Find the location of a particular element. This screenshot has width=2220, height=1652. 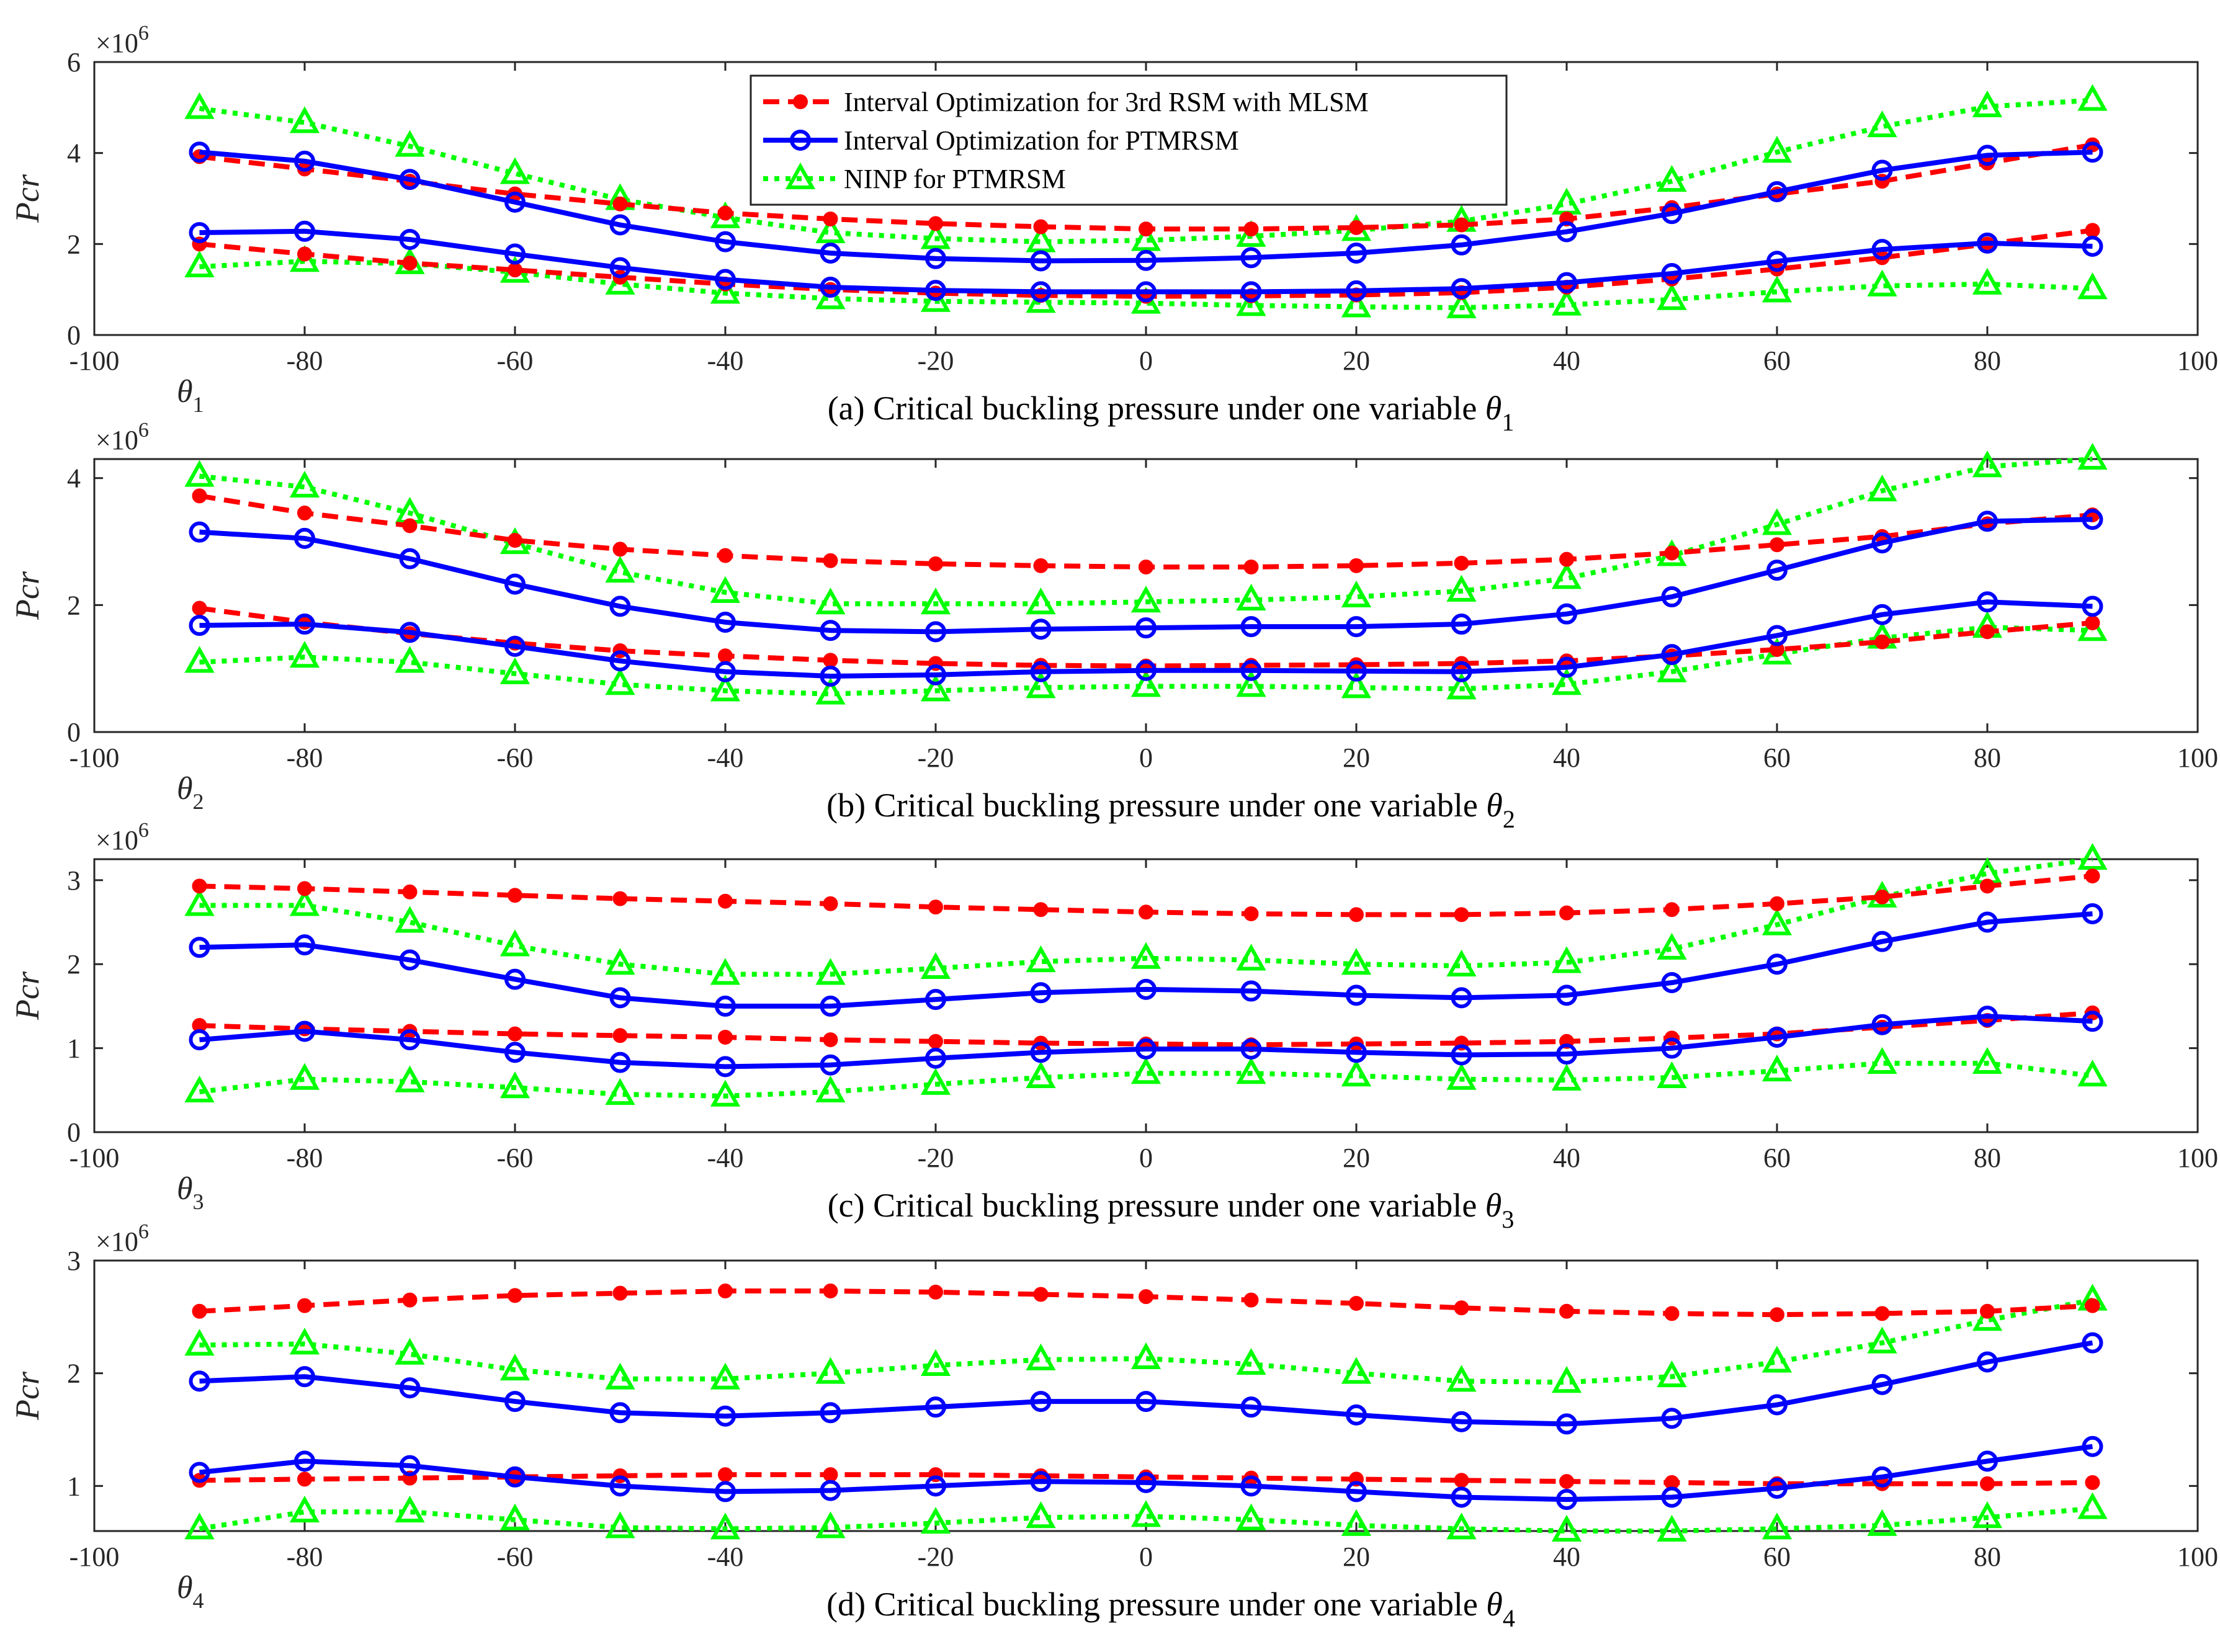

x-tick-label: 20 is located at coordinates (1356, 758).